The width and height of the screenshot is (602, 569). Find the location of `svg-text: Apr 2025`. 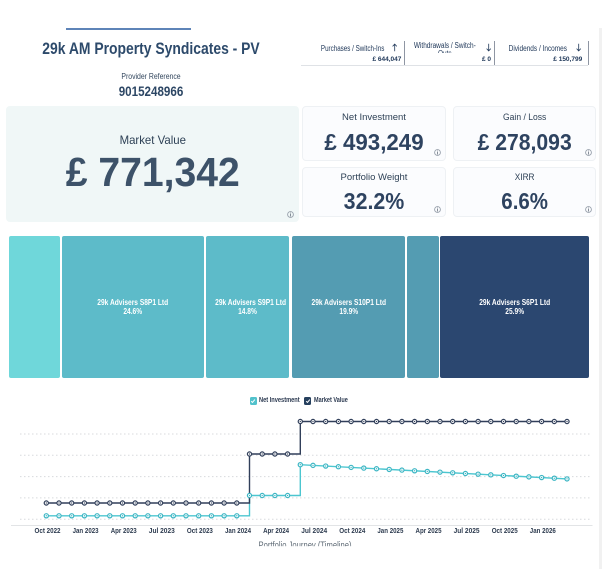

svg-text: Apr 2025 is located at coordinates (429, 531).